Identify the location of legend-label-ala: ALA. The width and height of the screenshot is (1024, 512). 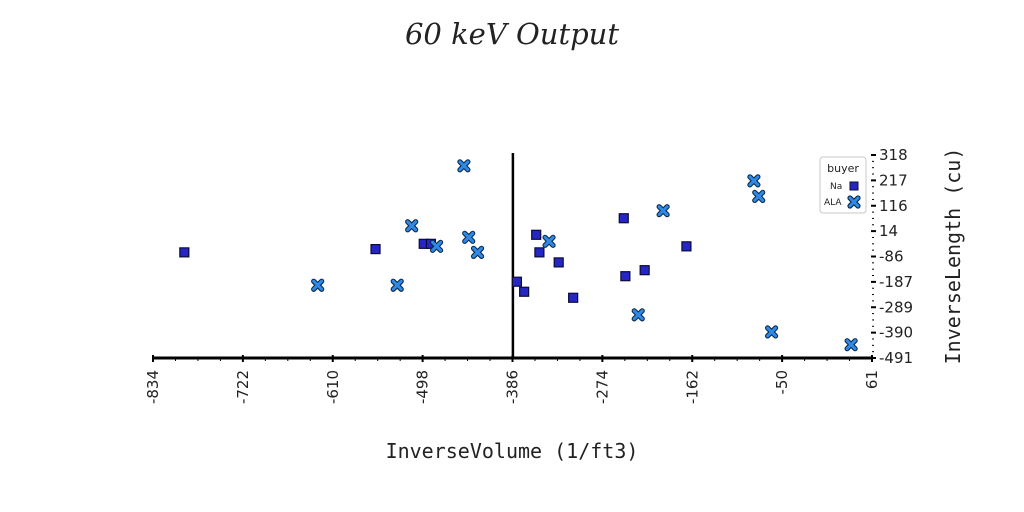
(833, 203).